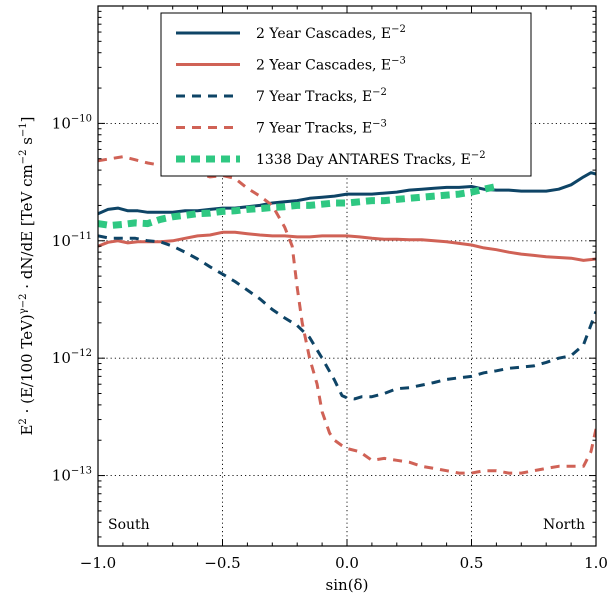 This screenshot has width=611, height=603. What do you see at coordinates (564, 525) in the screenshot?
I see `north-label: North` at bounding box center [564, 525].